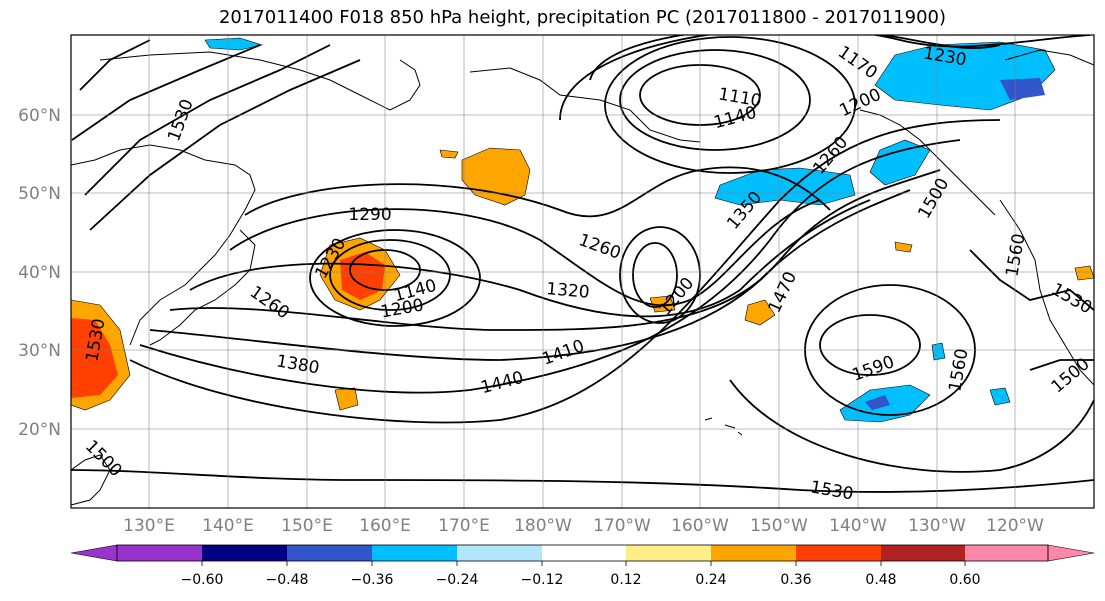 The width and height of the screenshot is (1105, 601). I want to click on colorbar-tick-label: 0.60, so click(964, 580).